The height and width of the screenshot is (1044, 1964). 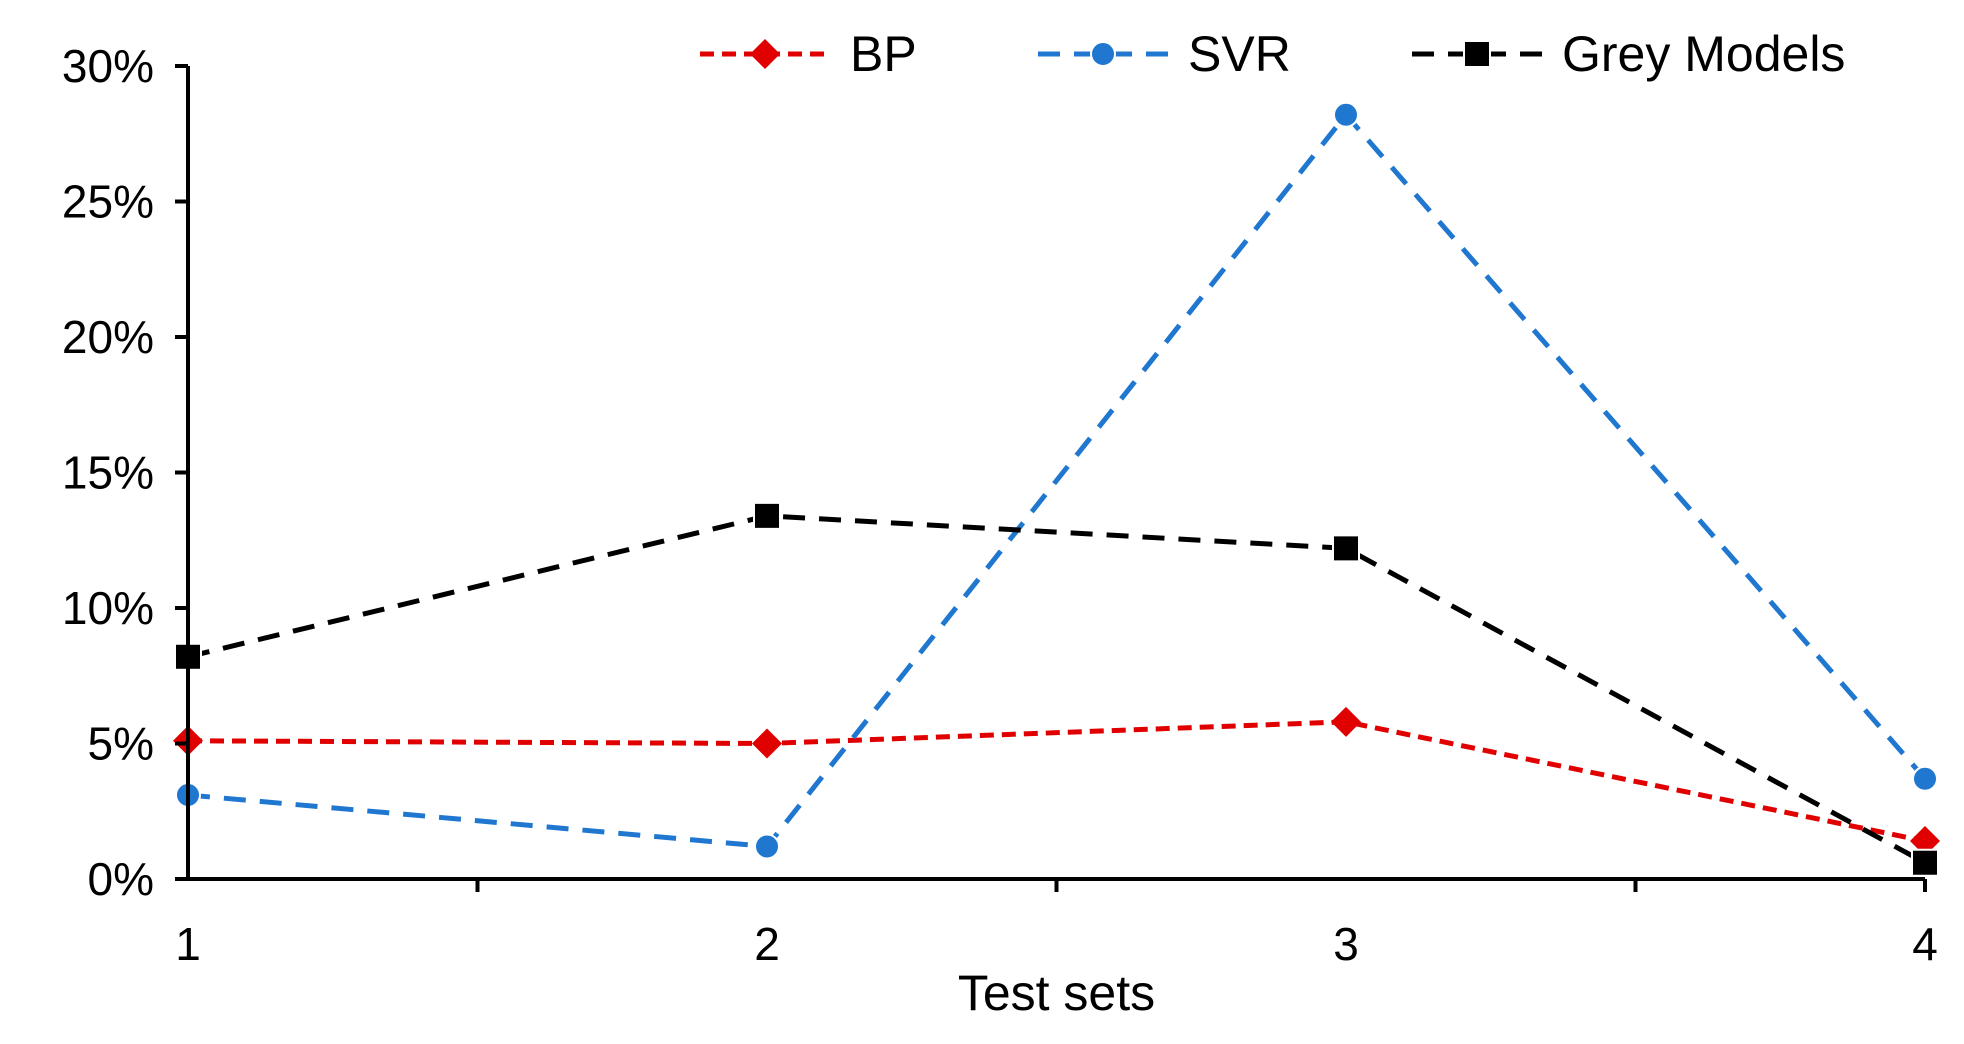 I want to click on bp-line, so click(x=1056, y=781).